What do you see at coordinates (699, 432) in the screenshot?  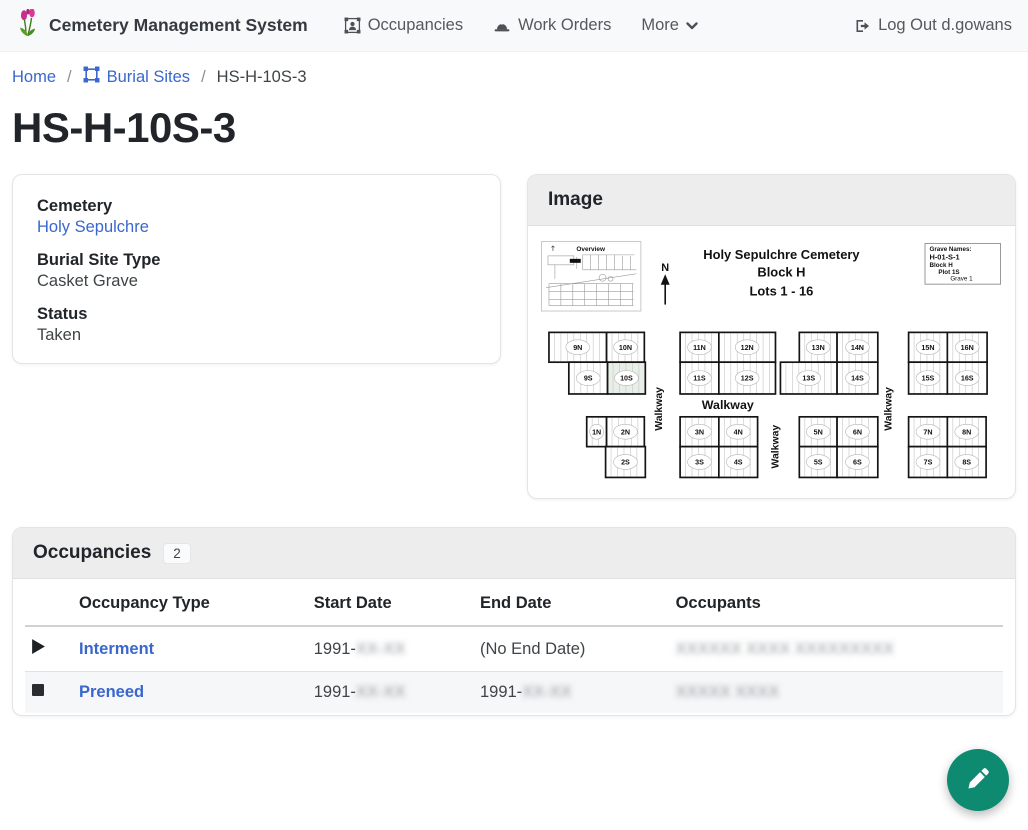 I see `svg-text: 3N` at bounding box center [699, 432].